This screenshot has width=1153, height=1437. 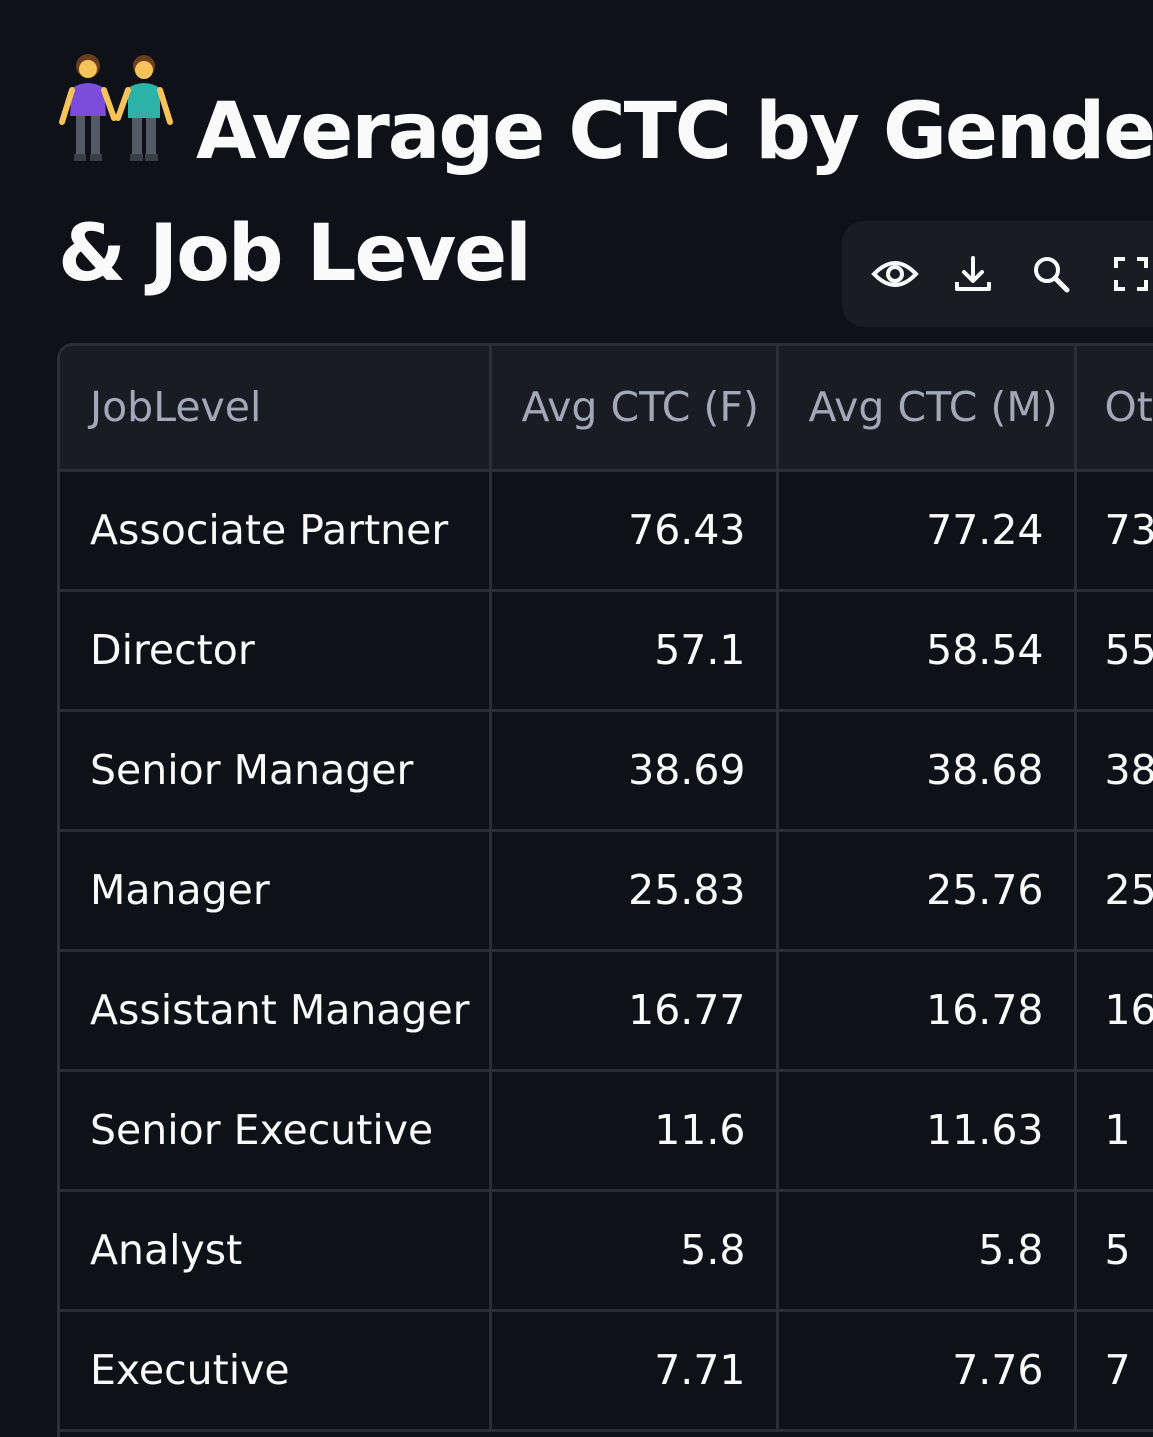 What do you see at coordinates (634, 1131) in the screenshot?
I see `cell-avg-ctc-f: 11.6` at bounding box center [634, 1131].